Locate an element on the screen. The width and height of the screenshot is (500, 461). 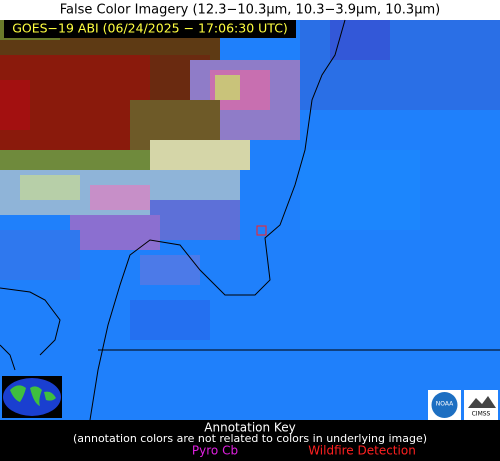
timestamp: GOES−19 ABI (06/24/2025 − 17:06:30 UTC) is located at coordinates (150, 28).